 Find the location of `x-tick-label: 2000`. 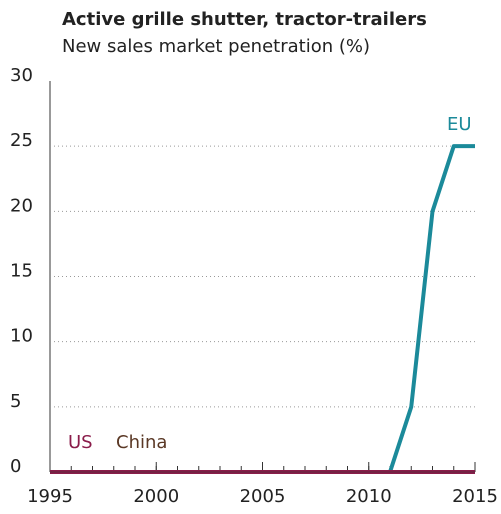

x-tick-label: 2000 is located at coordinates (156, 496).